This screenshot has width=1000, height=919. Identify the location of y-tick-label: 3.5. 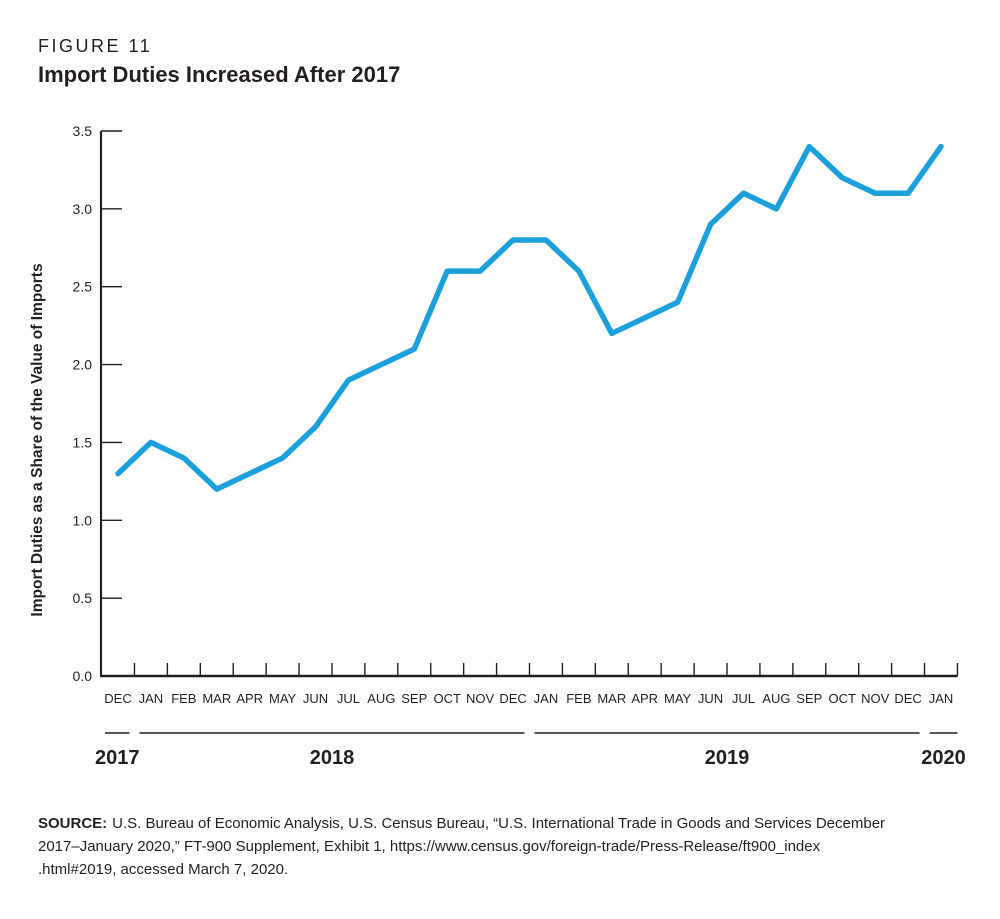
(83, 131).